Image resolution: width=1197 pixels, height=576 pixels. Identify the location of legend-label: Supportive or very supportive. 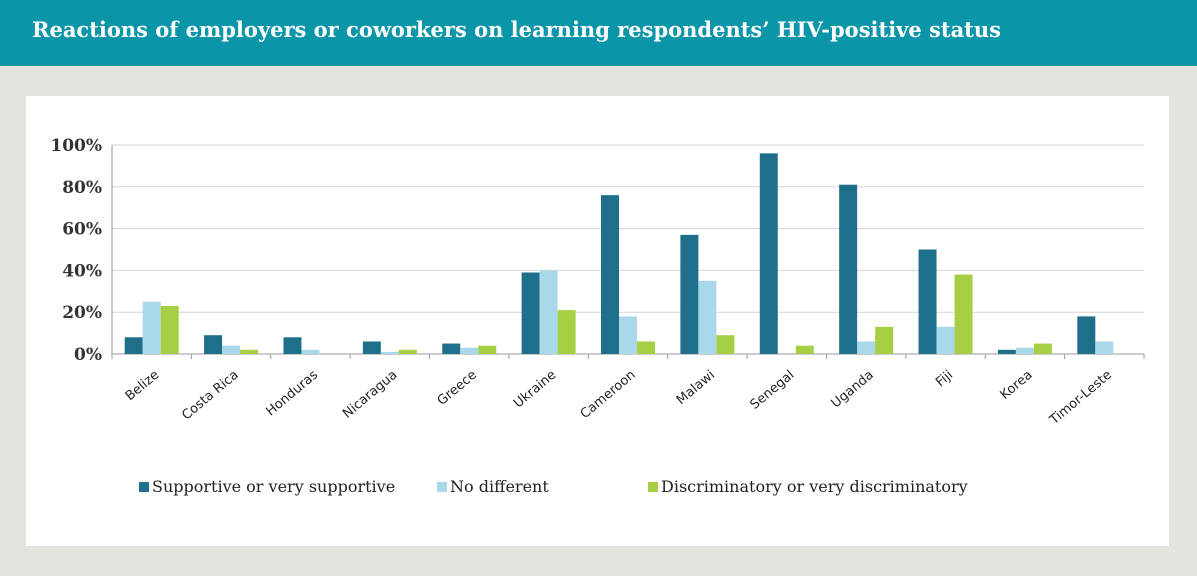
(273, 486).